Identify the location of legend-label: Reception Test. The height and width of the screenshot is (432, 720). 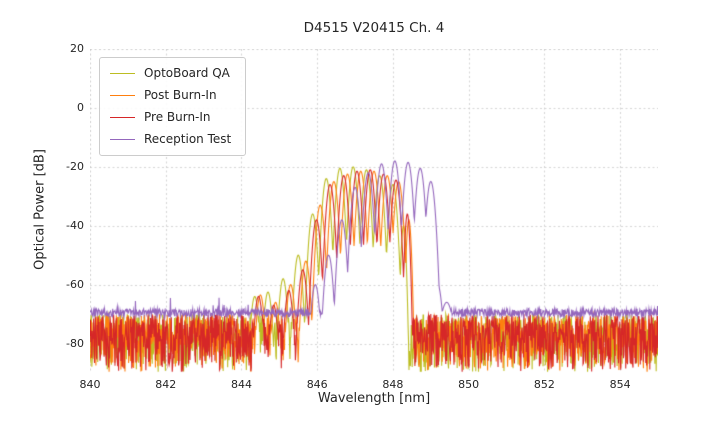
(188, 139).